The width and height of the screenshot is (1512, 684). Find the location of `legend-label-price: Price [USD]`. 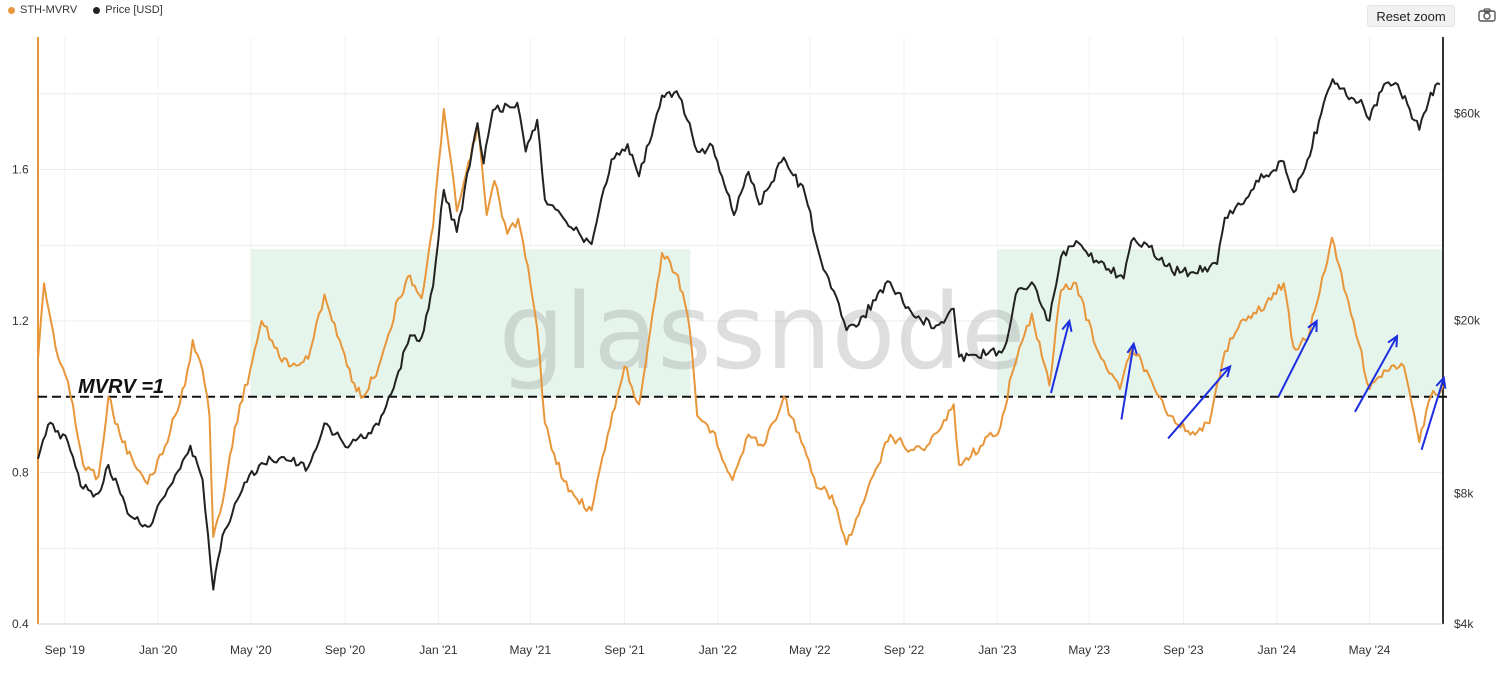

legend-label-price: Price [USD] is located at coordinates (134, 10).